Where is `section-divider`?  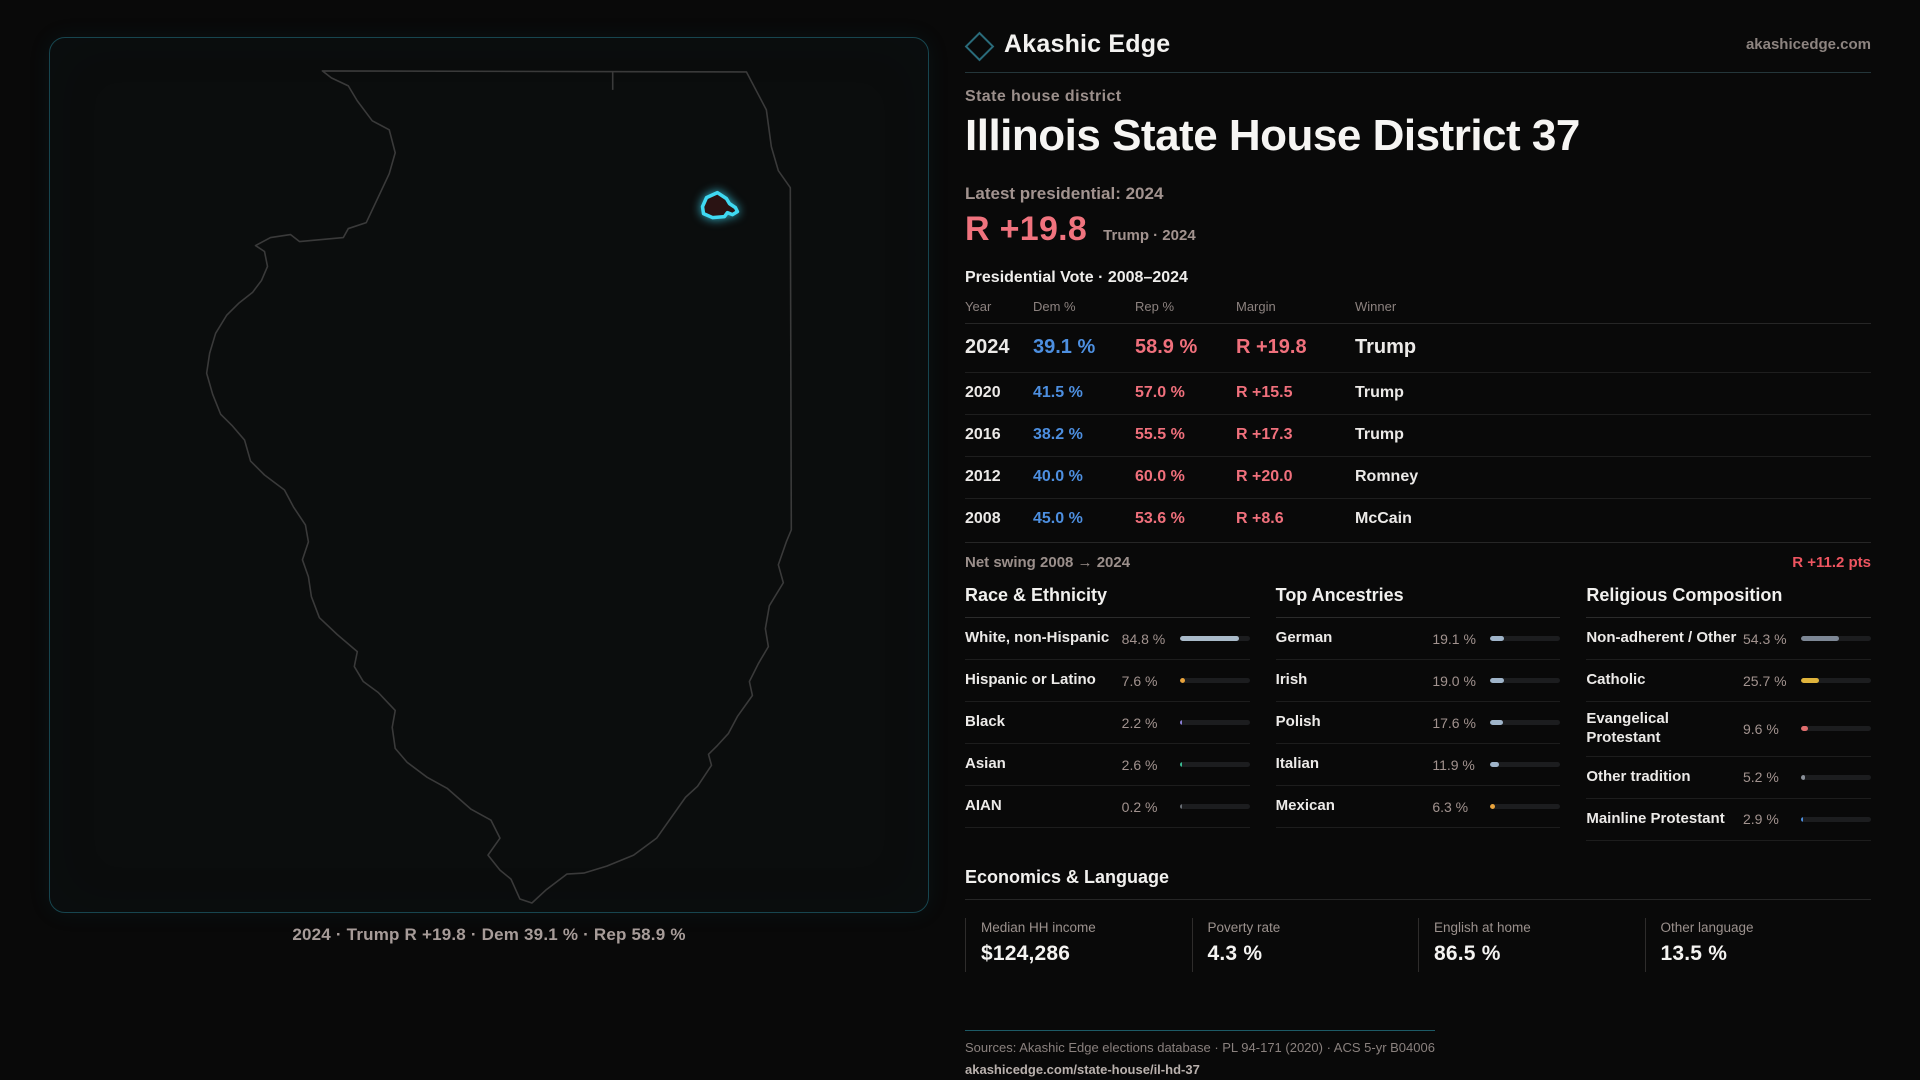 section-divider is located at coordinates (1418, 542).